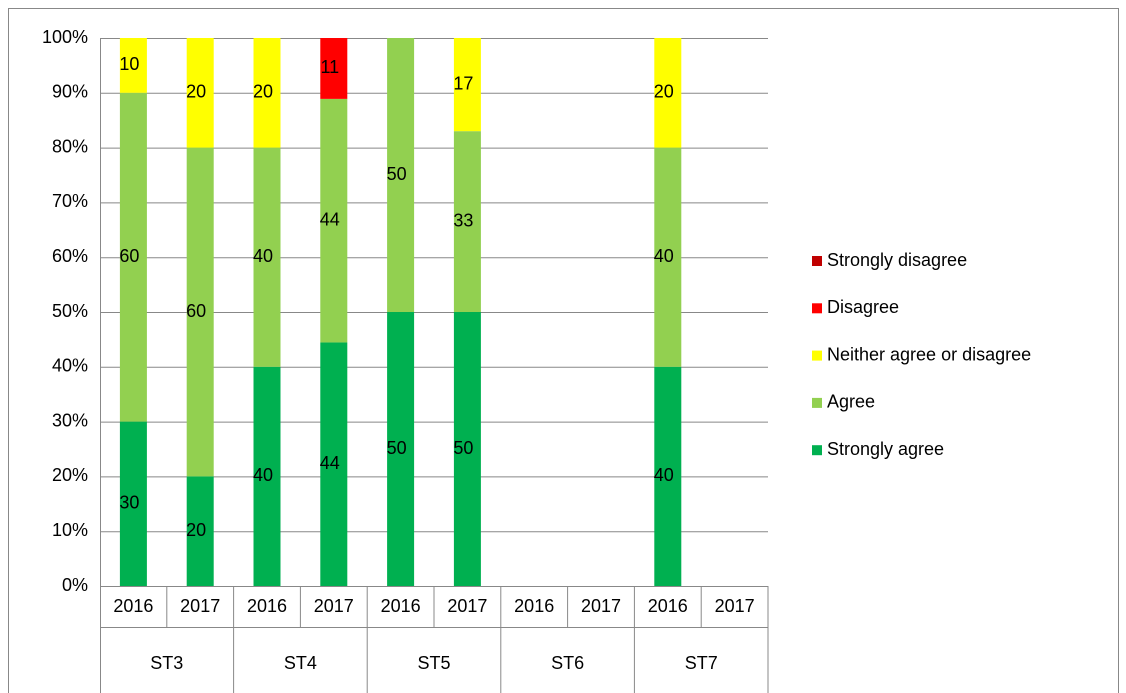 The height and width of the screenshot is (693, 1126). Describe the element at coordinates (70, 530) in the screenshot. I see `y-tick-label: 10%` at that location.